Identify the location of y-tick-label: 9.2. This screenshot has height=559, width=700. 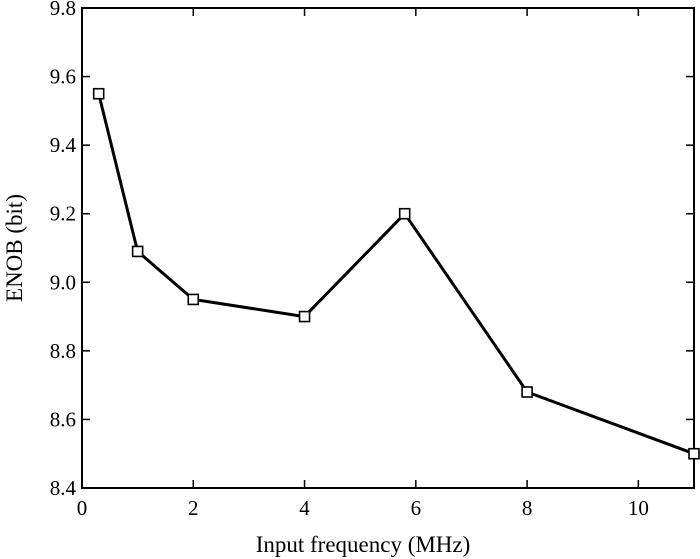
(63, 214).